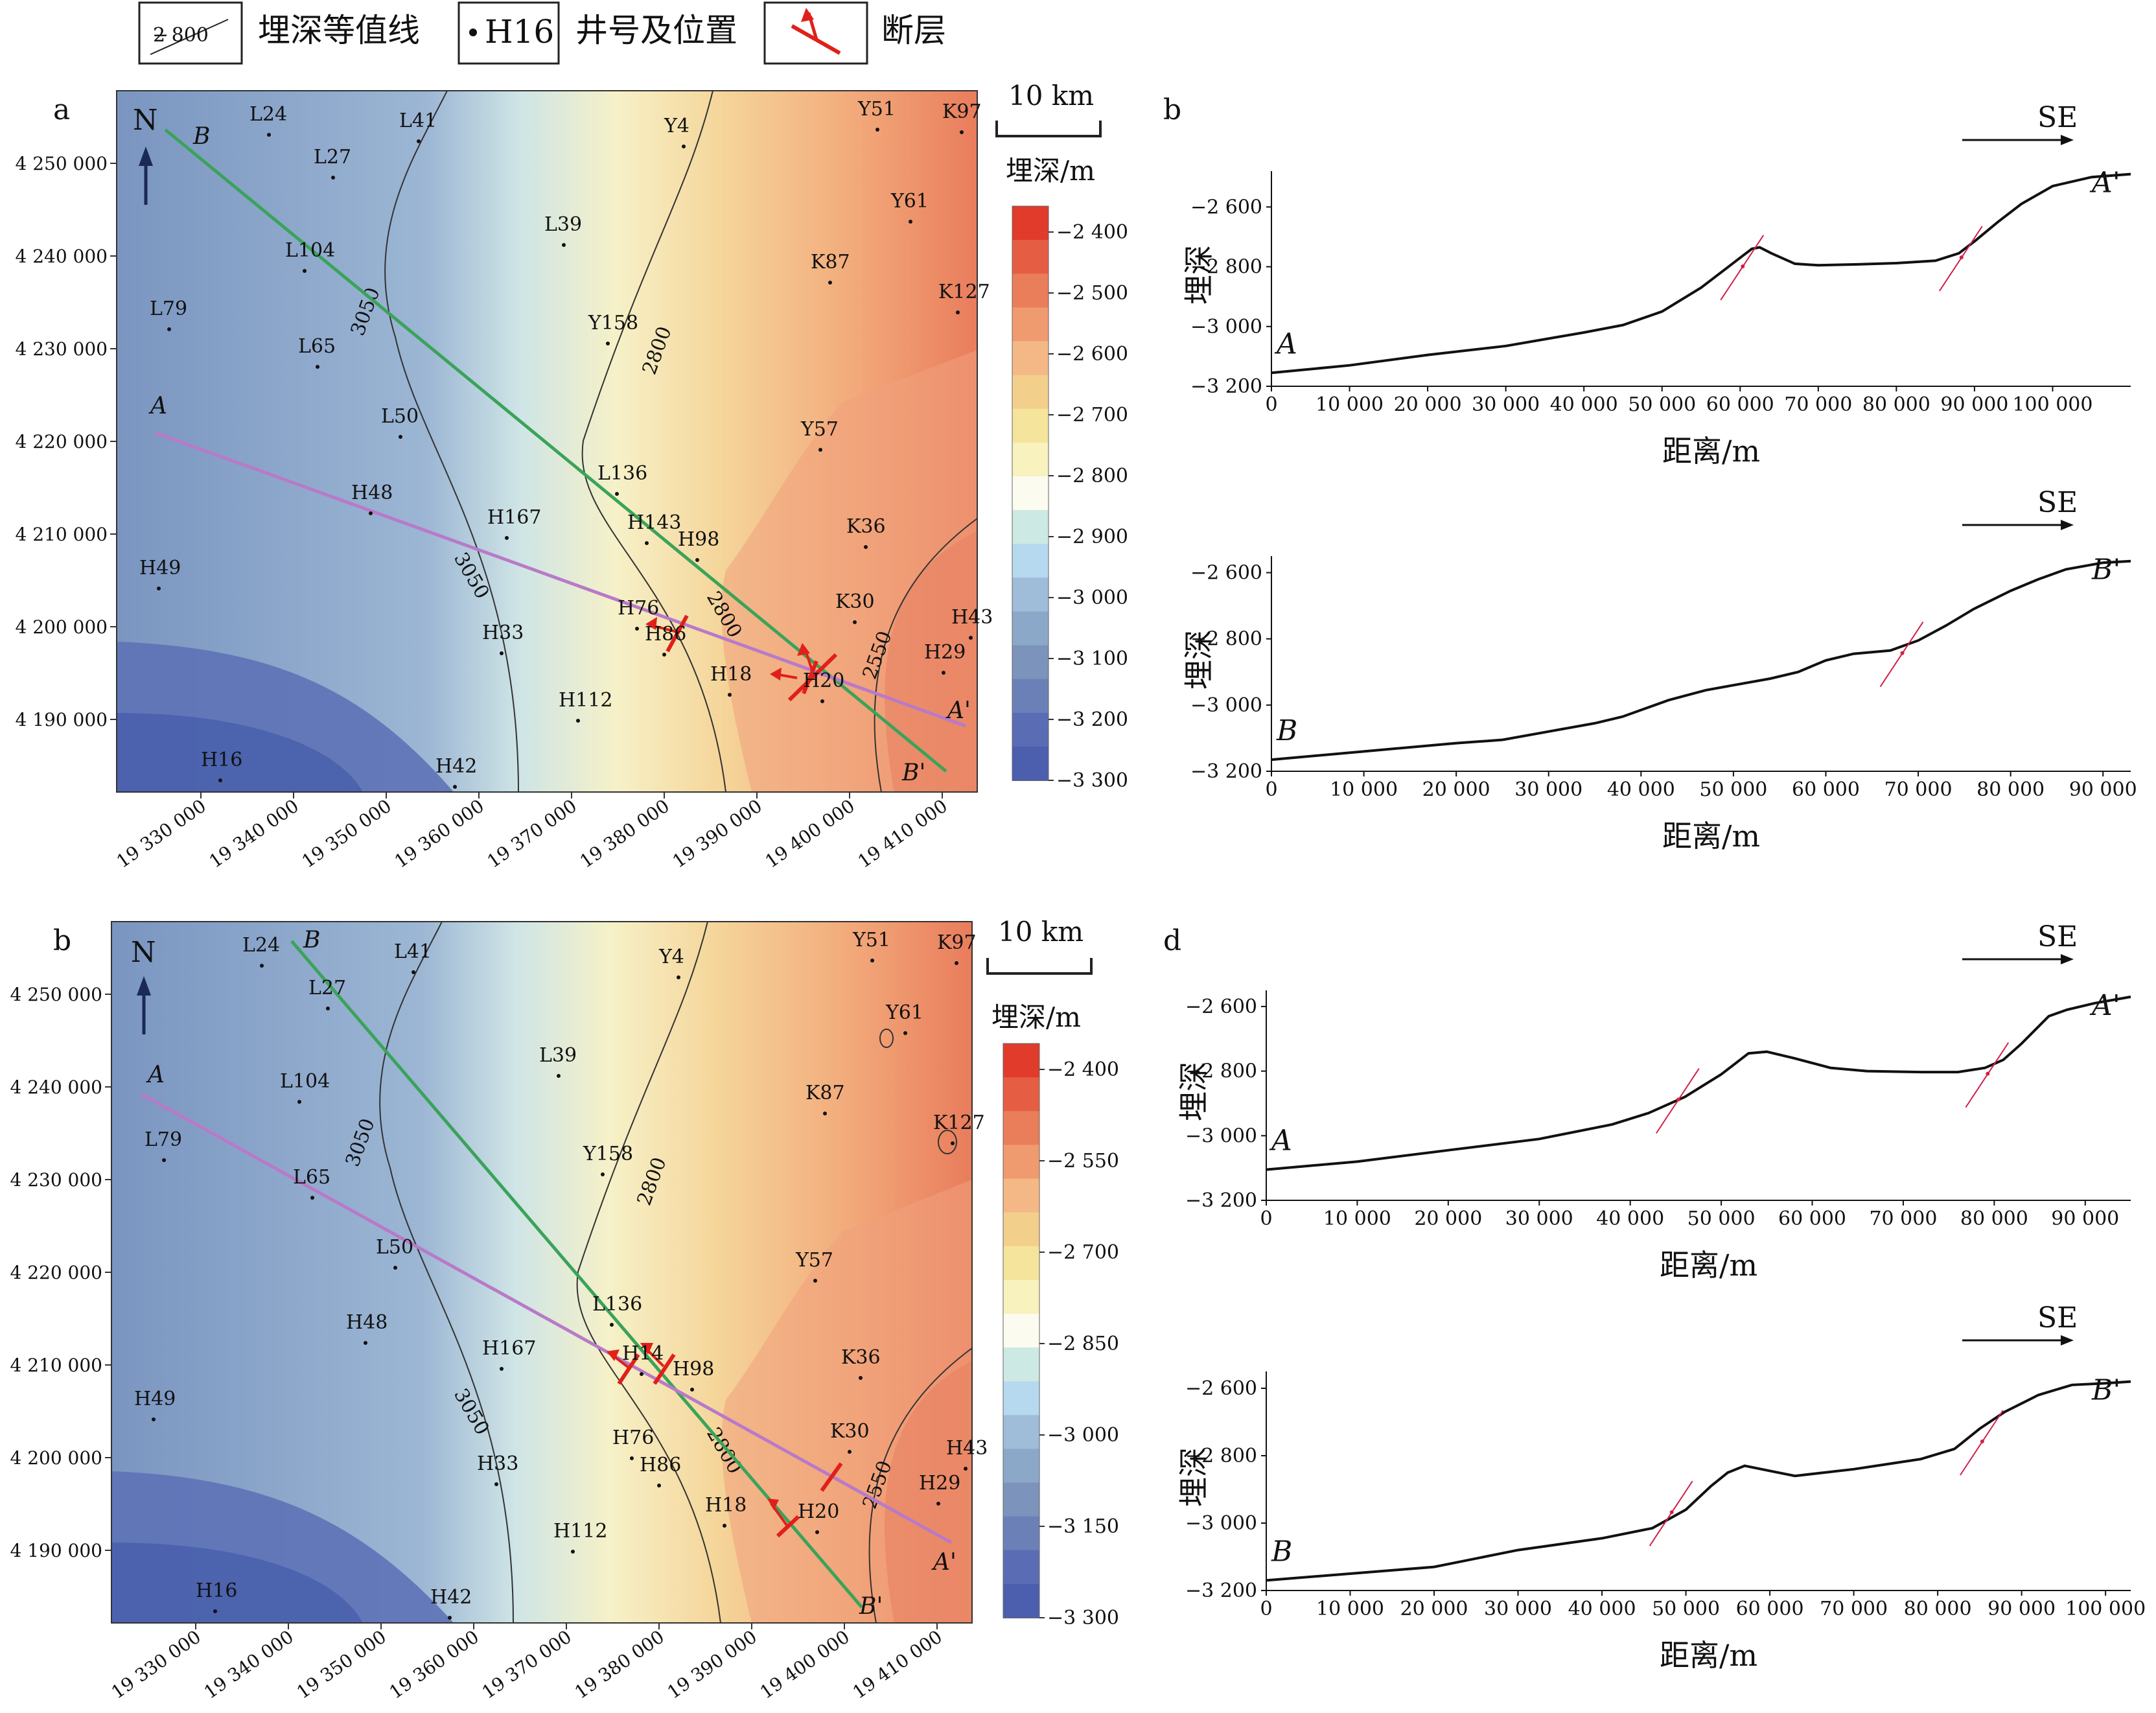 The image size is (2156, 1713). I want to click on well-label: H86, so click(665, 634).